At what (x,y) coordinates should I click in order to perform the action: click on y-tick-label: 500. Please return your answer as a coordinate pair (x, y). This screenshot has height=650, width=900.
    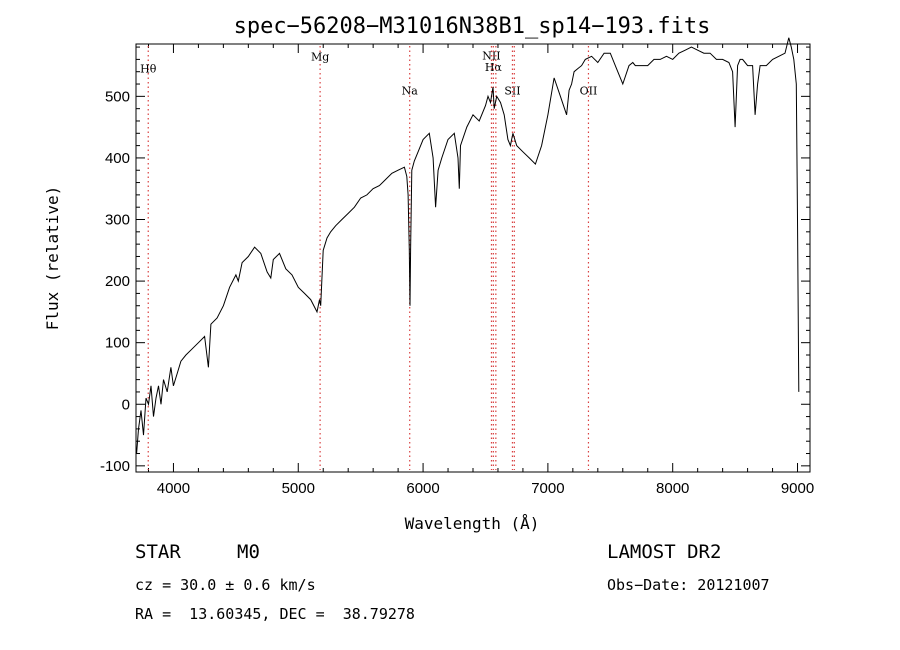
    Looking at the image, I should click on (117, 96).